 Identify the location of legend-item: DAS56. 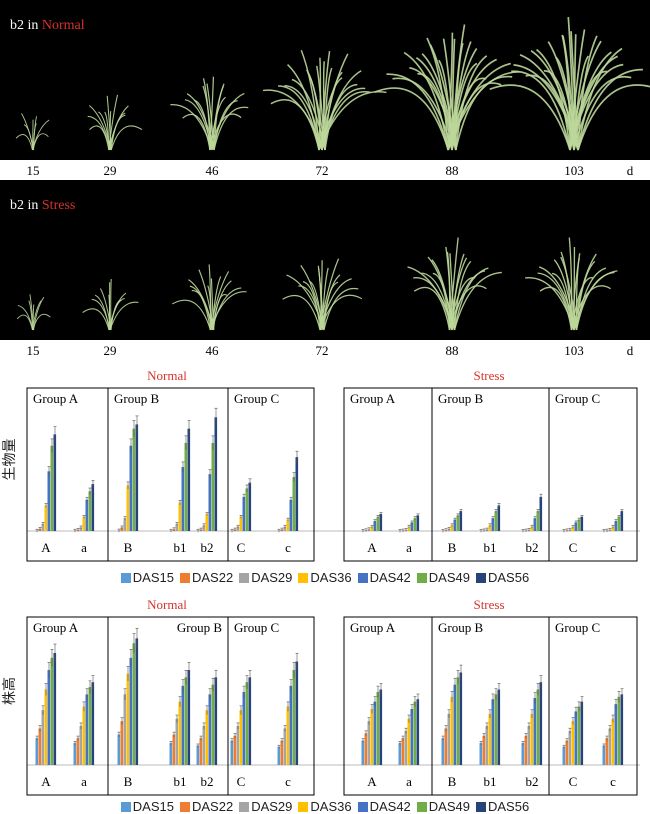
(502, 806).